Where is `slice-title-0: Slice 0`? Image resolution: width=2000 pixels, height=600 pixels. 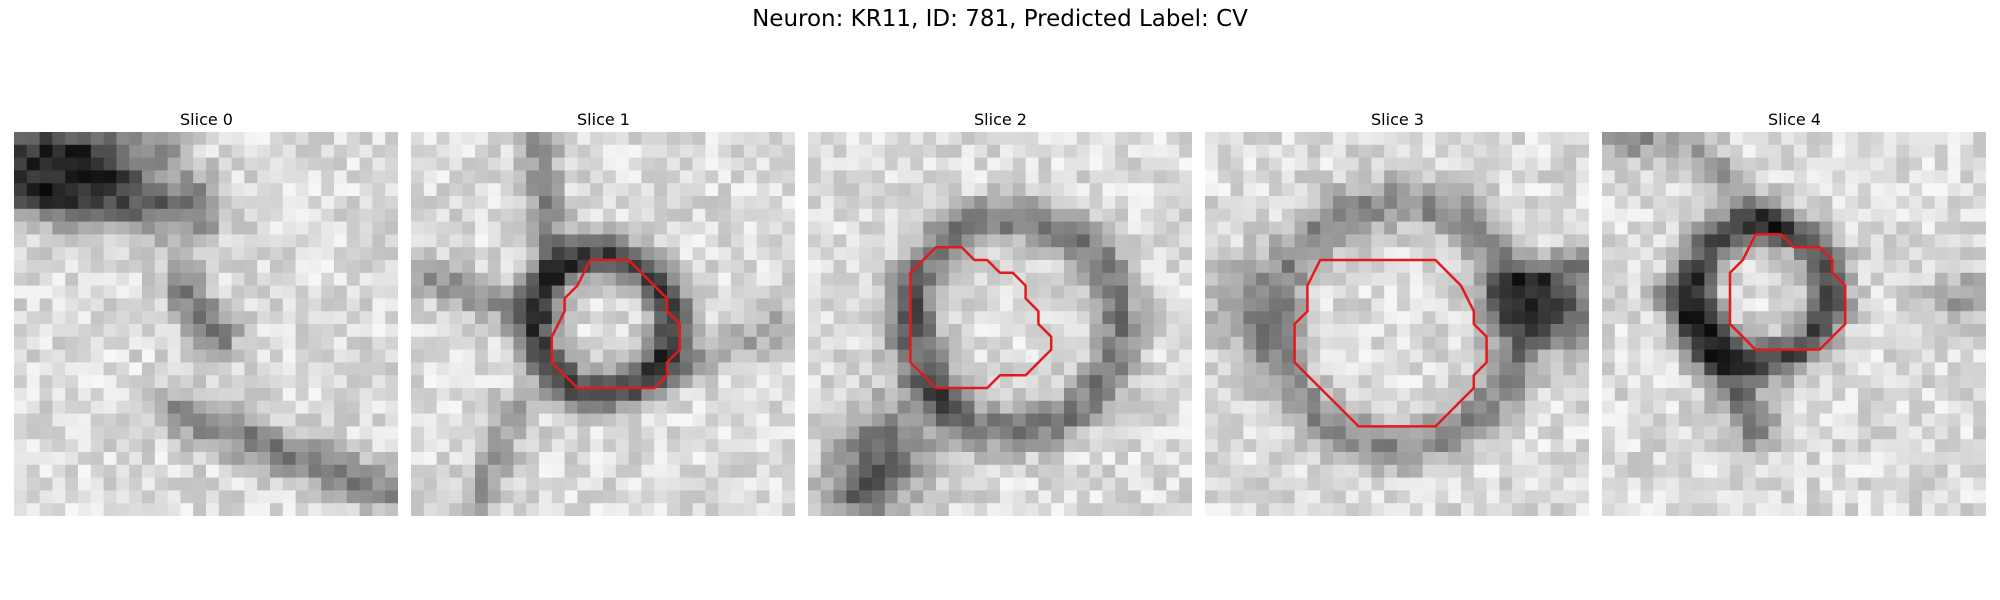
slice-title-0: Slice 0 is located at coordinates (206, 119).